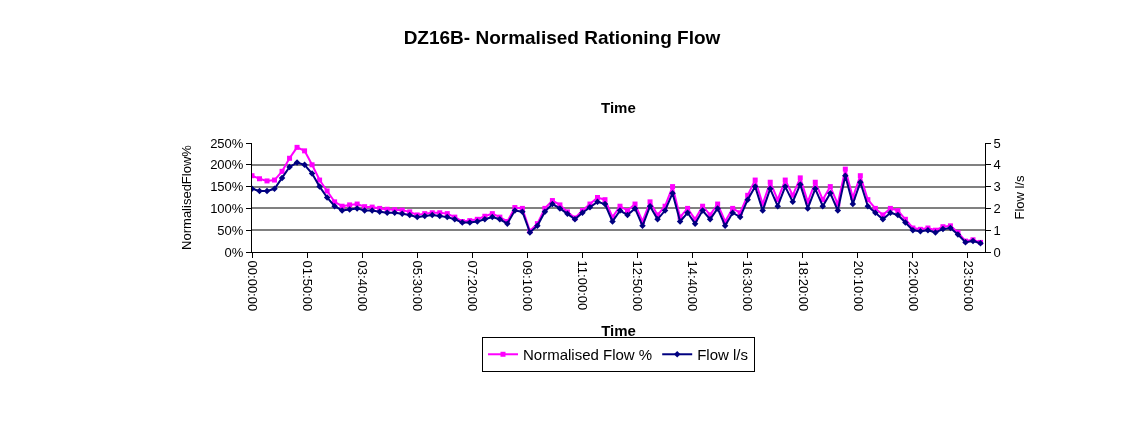 This screenshot has height=445, width=1124. What do you see at coordinates (803, 286) in the screenshot?
I see `x-tick-label: 18:20:00` at bounding box center [803, 286].